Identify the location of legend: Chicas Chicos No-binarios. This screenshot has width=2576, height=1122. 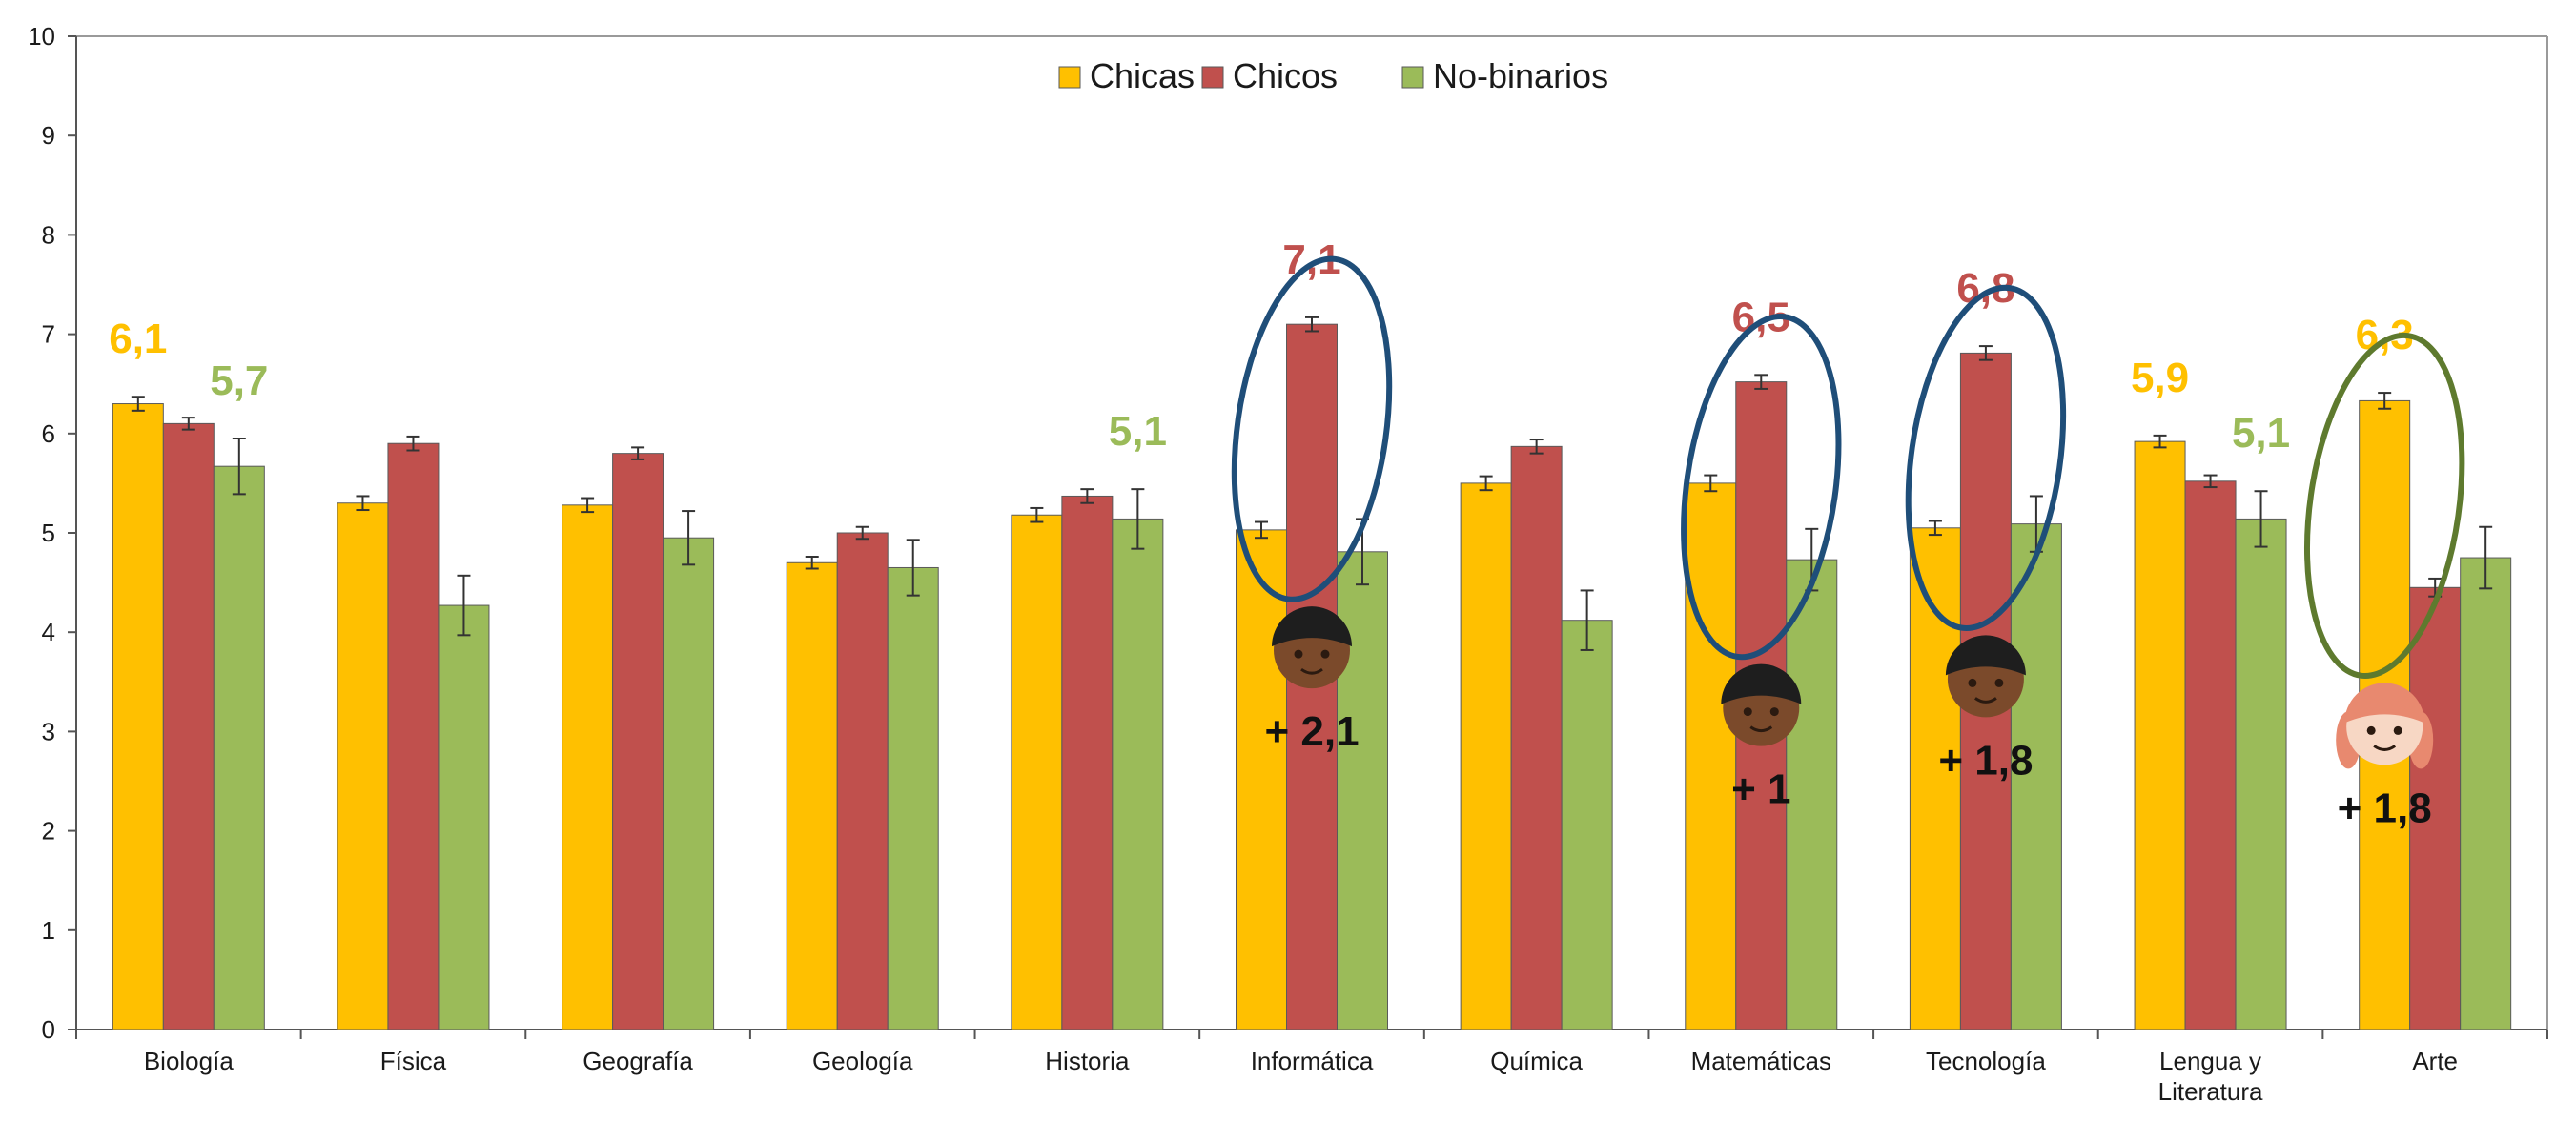
(1333, 75).